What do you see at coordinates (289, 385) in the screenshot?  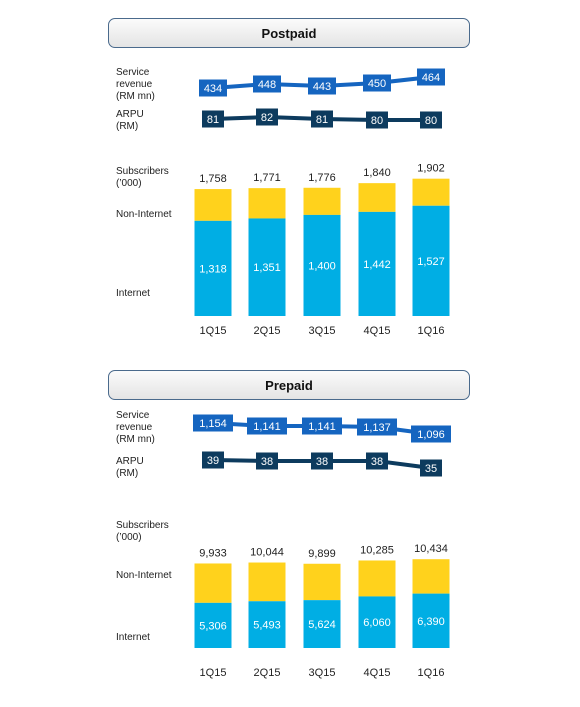 I see `panel-title: Prepaid` at bounding box center [289, 385].